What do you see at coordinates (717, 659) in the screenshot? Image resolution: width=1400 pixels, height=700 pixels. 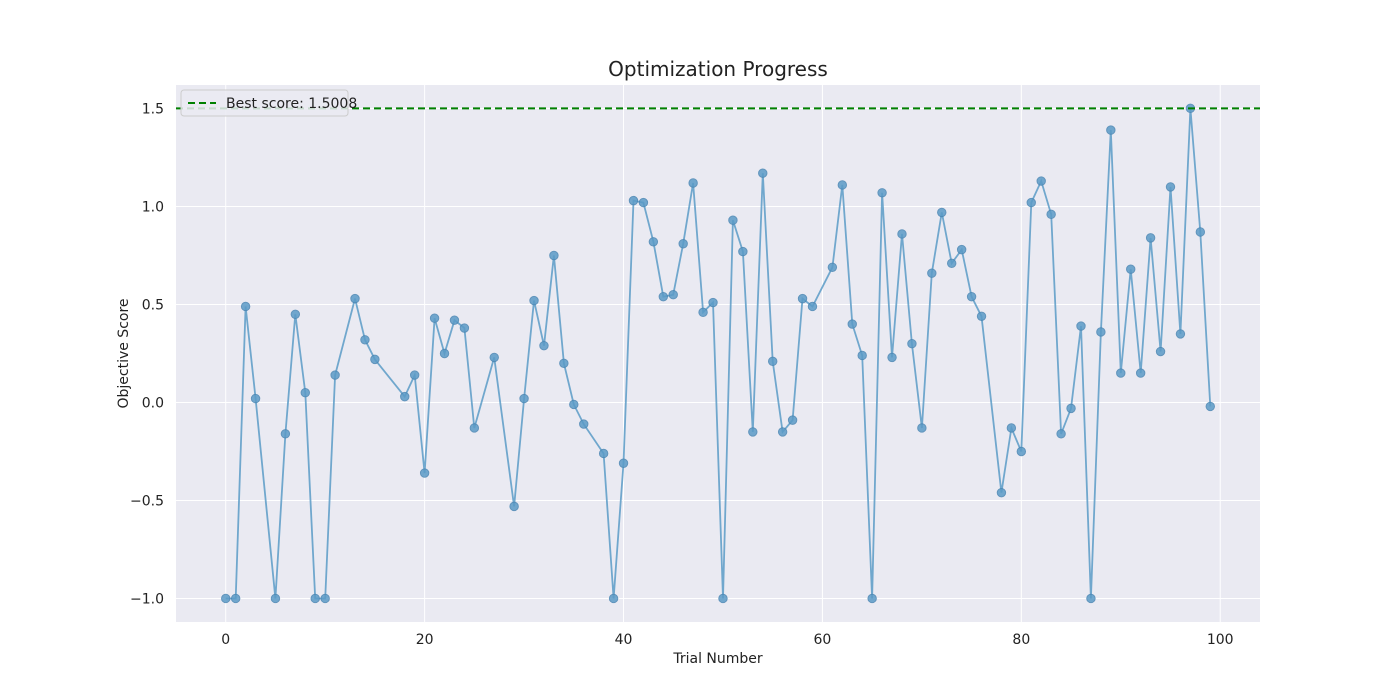 I see `x-axis-label: Trial Number` at bounding box center [717, 659].